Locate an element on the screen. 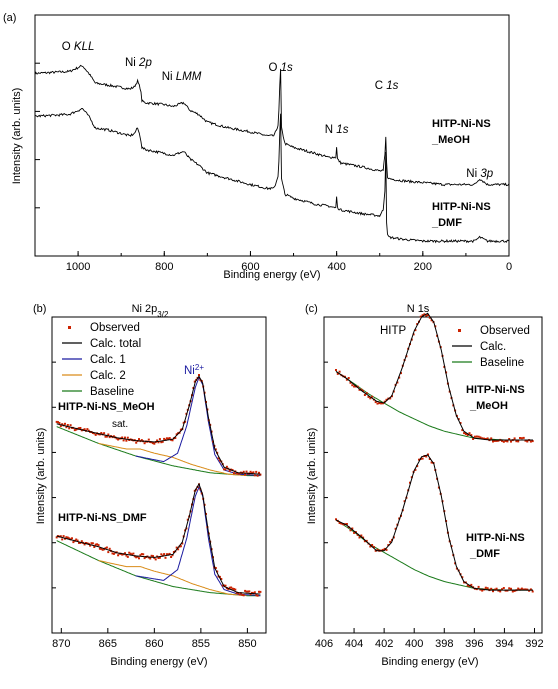 Image resolution: width=558 pixels, height=689 pixels. b-meoh-baseline is located at coordinates (158, 451).